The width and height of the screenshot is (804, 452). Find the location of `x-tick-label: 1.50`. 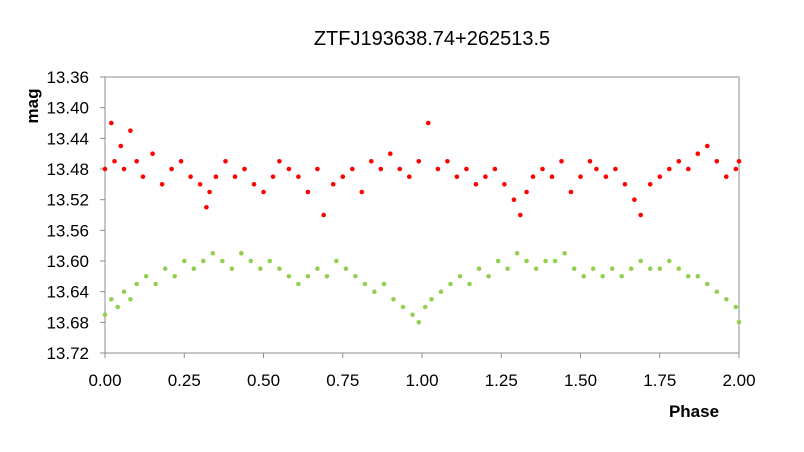

x-tick-label: 1.50 is located at coordinates (580, 380).